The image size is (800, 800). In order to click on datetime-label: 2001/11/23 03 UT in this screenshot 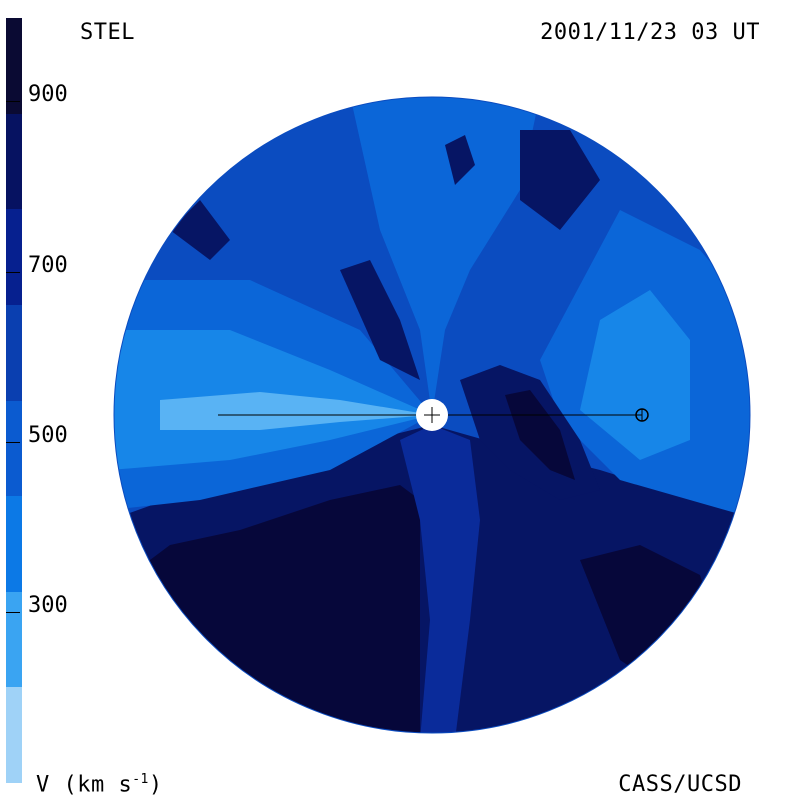, I will do `click(650, 32)`.